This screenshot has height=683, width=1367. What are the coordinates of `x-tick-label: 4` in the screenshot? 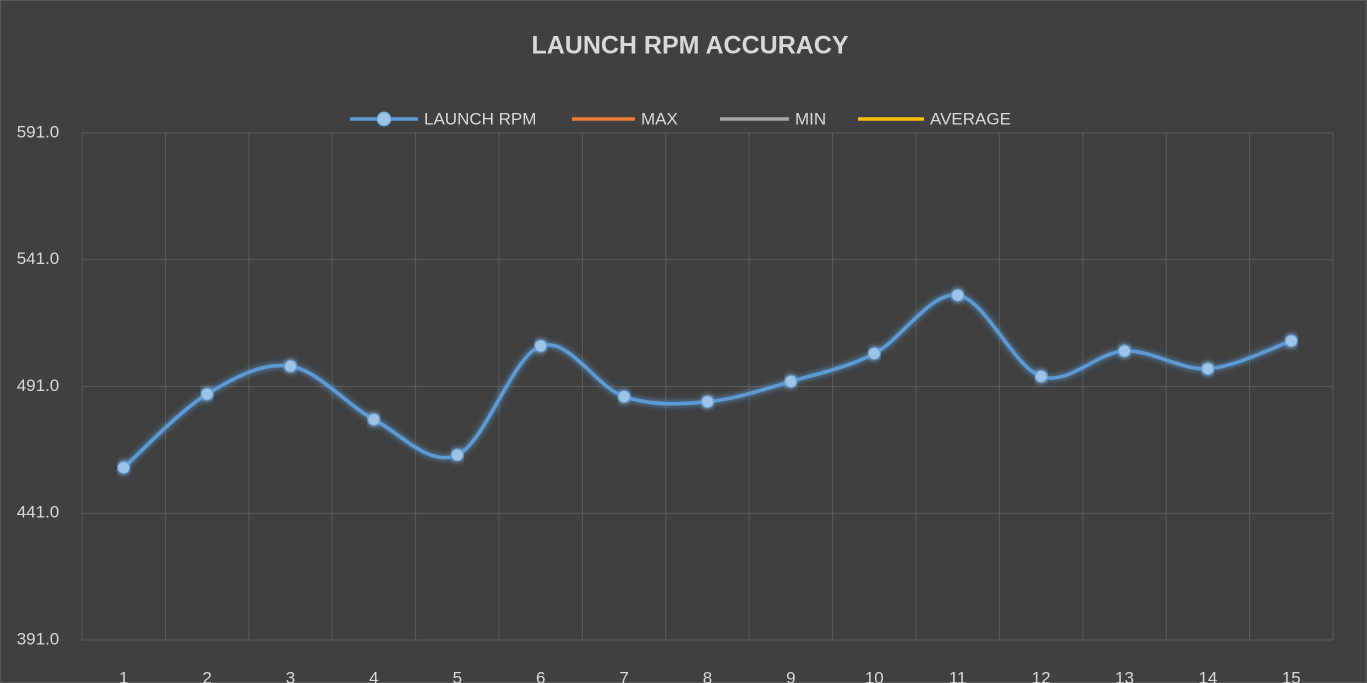 It's located at (373, 675).